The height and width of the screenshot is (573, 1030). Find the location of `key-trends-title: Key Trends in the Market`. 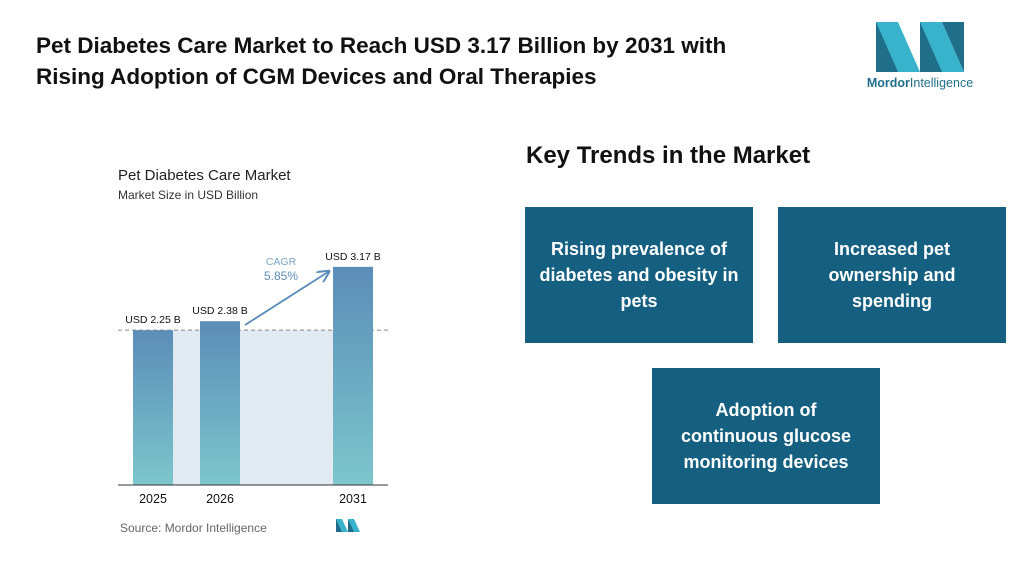

key-trends-title: Key Trends in the Market is located at coordinates (668, 155).